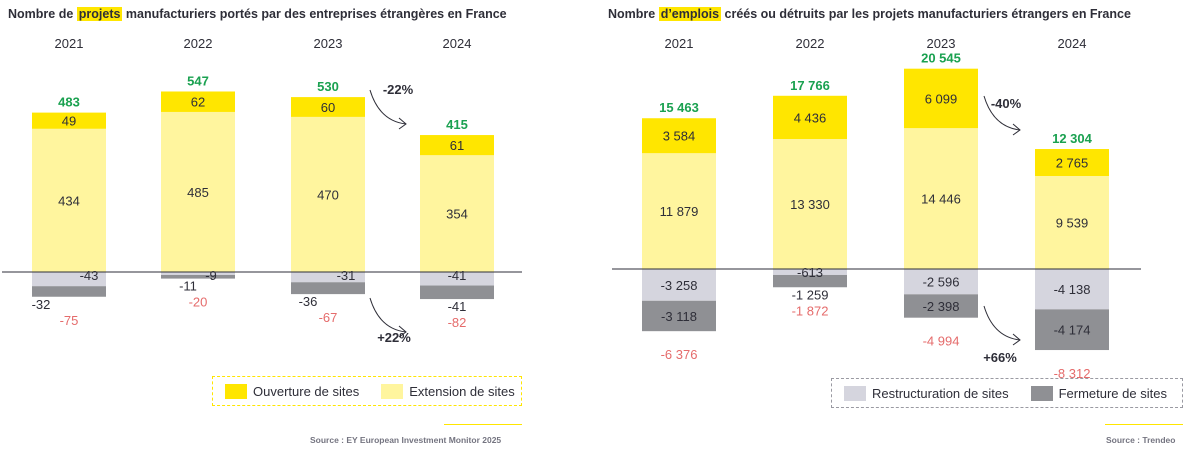 Image resolution: width=1200 pixels, height=464 pixels. I want to click on left-2023-bar-fermeture-de-sites, so click(328, 288).